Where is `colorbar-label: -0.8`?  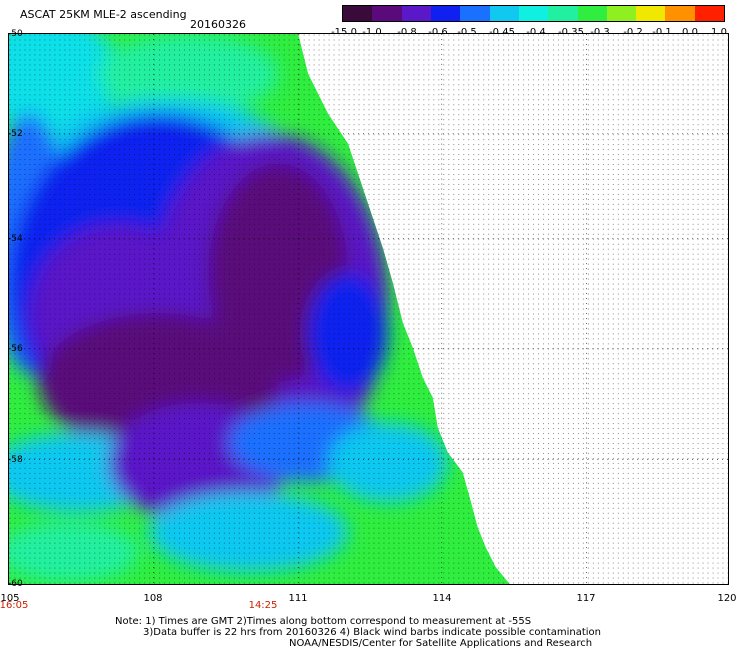 colorbar-label: -0.8 is located at coordinates (407, 32).